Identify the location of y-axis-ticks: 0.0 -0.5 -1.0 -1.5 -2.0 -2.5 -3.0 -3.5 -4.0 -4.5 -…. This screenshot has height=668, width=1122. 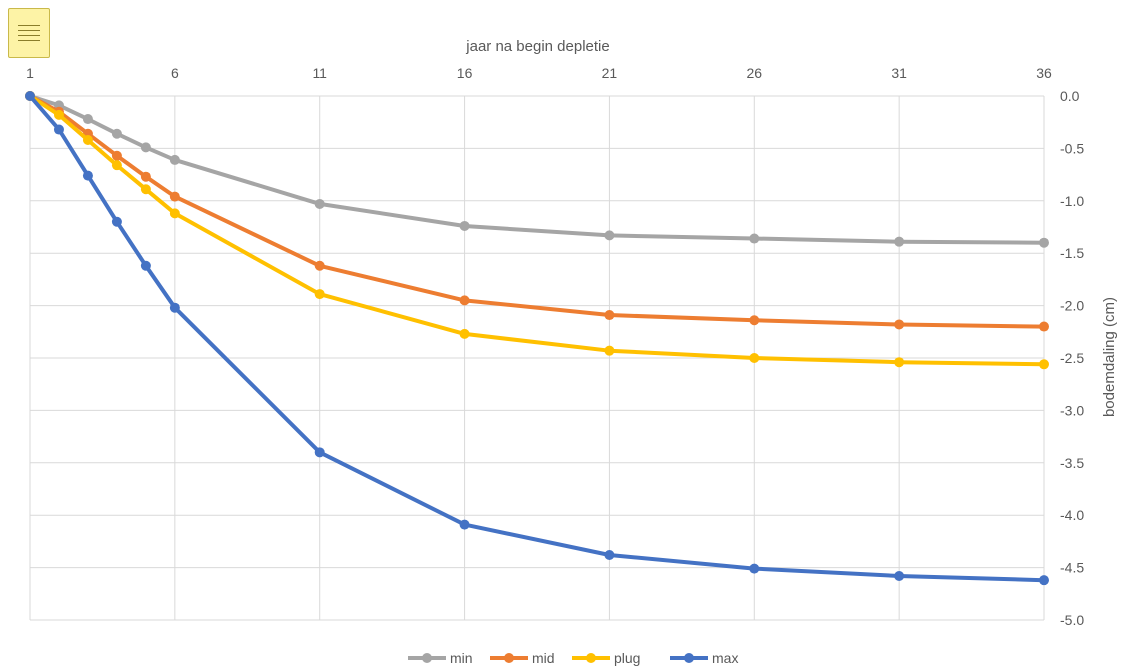
(1072, 358).